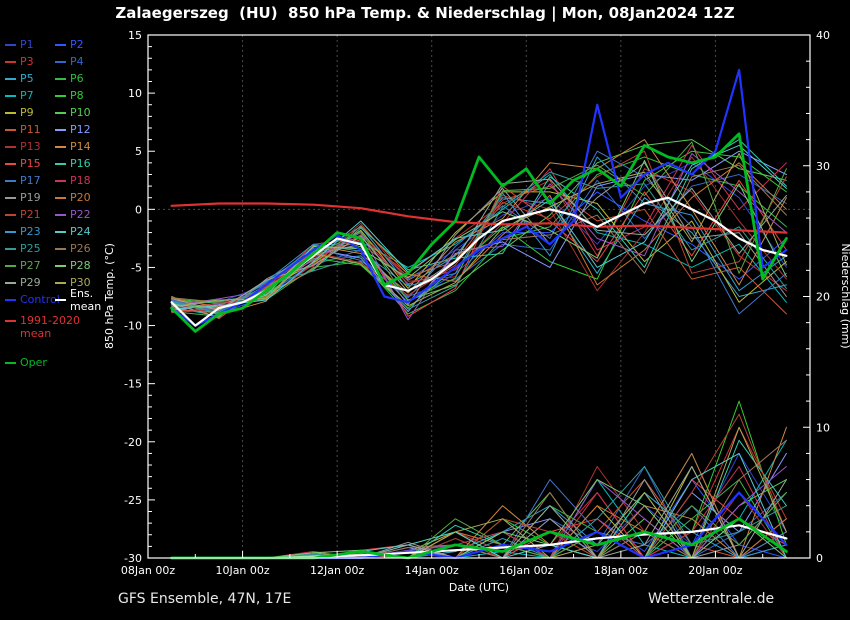  I want to click on legend-item-ens-mean-swatch, so click(60, 299).